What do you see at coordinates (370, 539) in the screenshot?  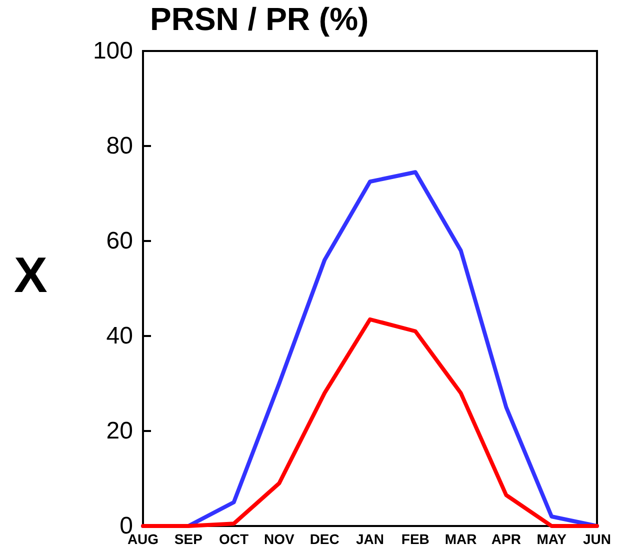 I see `x-tick-label: JAN` at bounding box center [370, 539].